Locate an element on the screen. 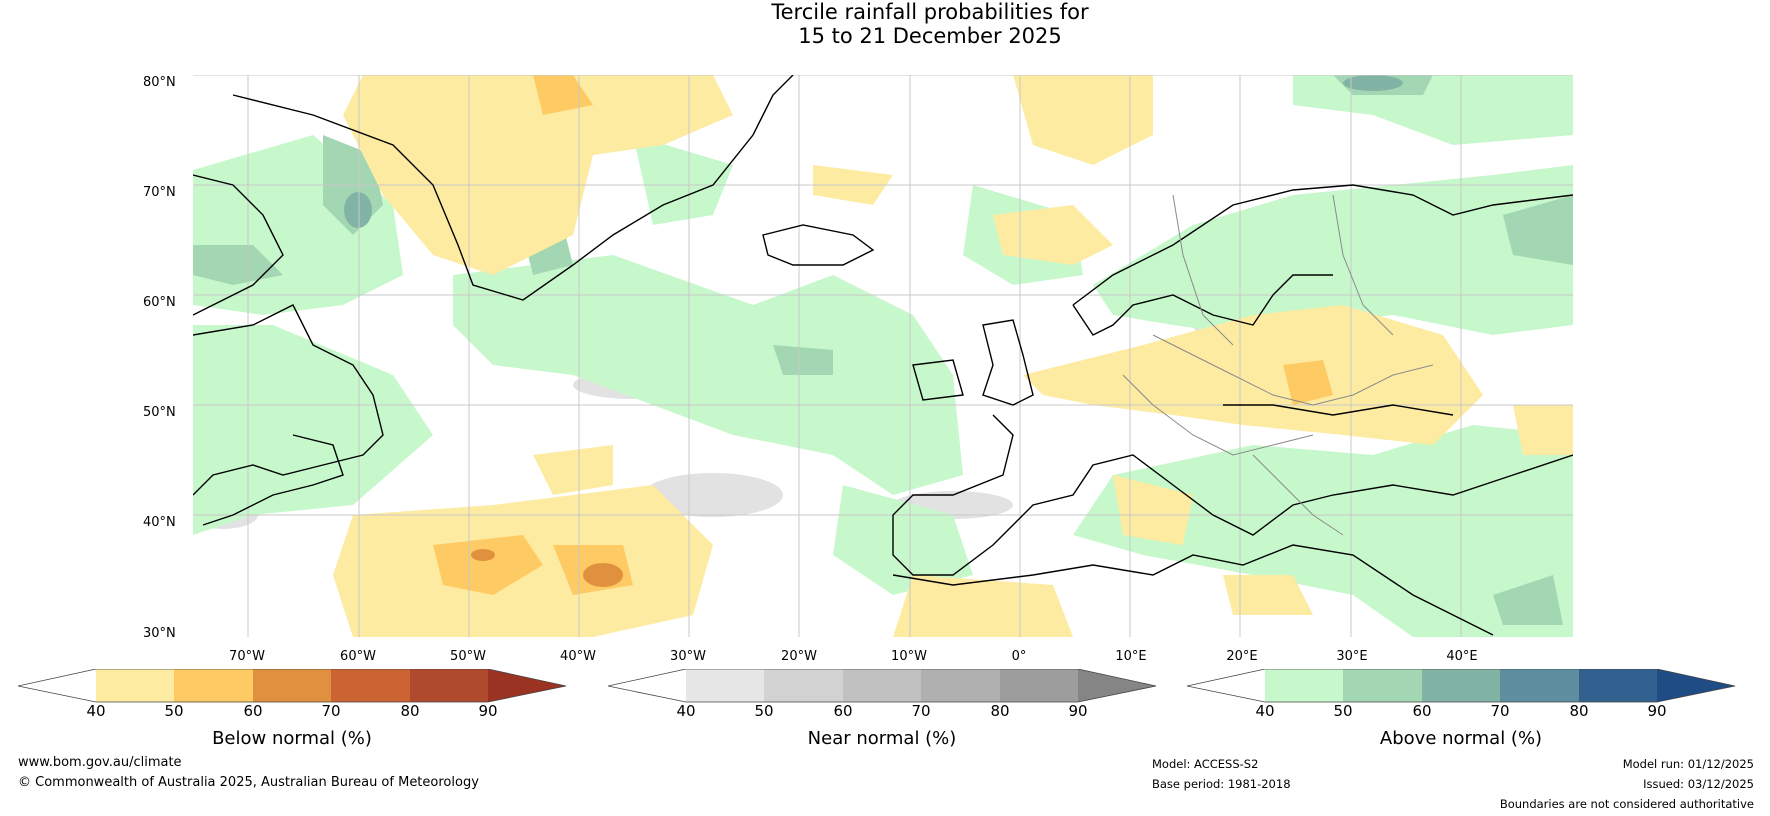 The height and width of the screenshot is (816, 1770). cbar-below-tick-80: 80 is located at coordinates (410, 711).